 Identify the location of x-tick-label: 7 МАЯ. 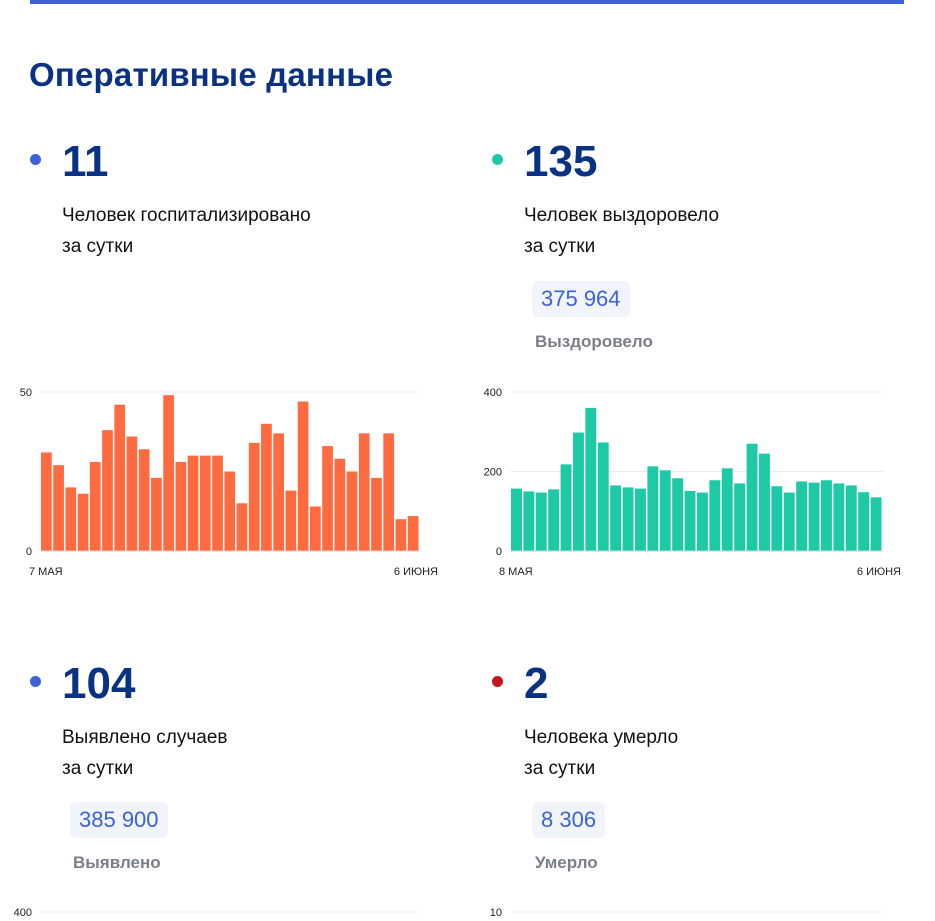
(46, 572).